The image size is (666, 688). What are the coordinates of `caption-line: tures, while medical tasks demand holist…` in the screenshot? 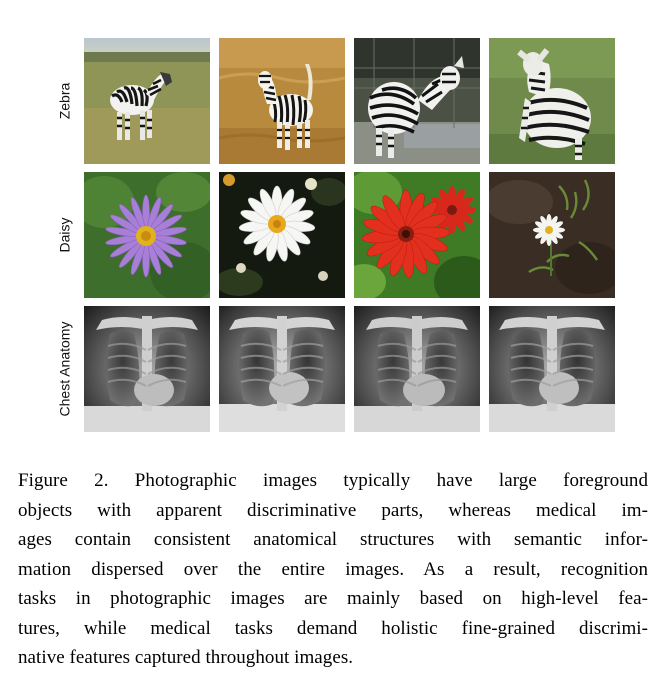 It's located at (333, 628).